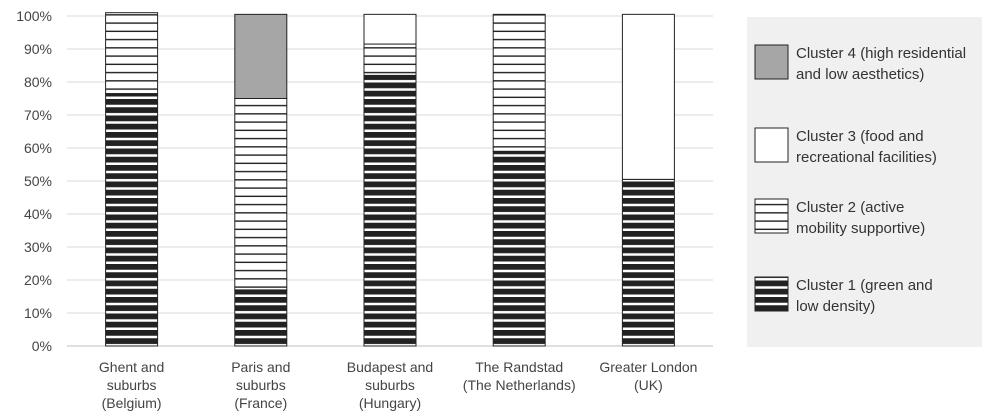 The width and height of the screenshot is (982, 419). I want to click on legend-label: and low aesthetics), so click(860, 74).